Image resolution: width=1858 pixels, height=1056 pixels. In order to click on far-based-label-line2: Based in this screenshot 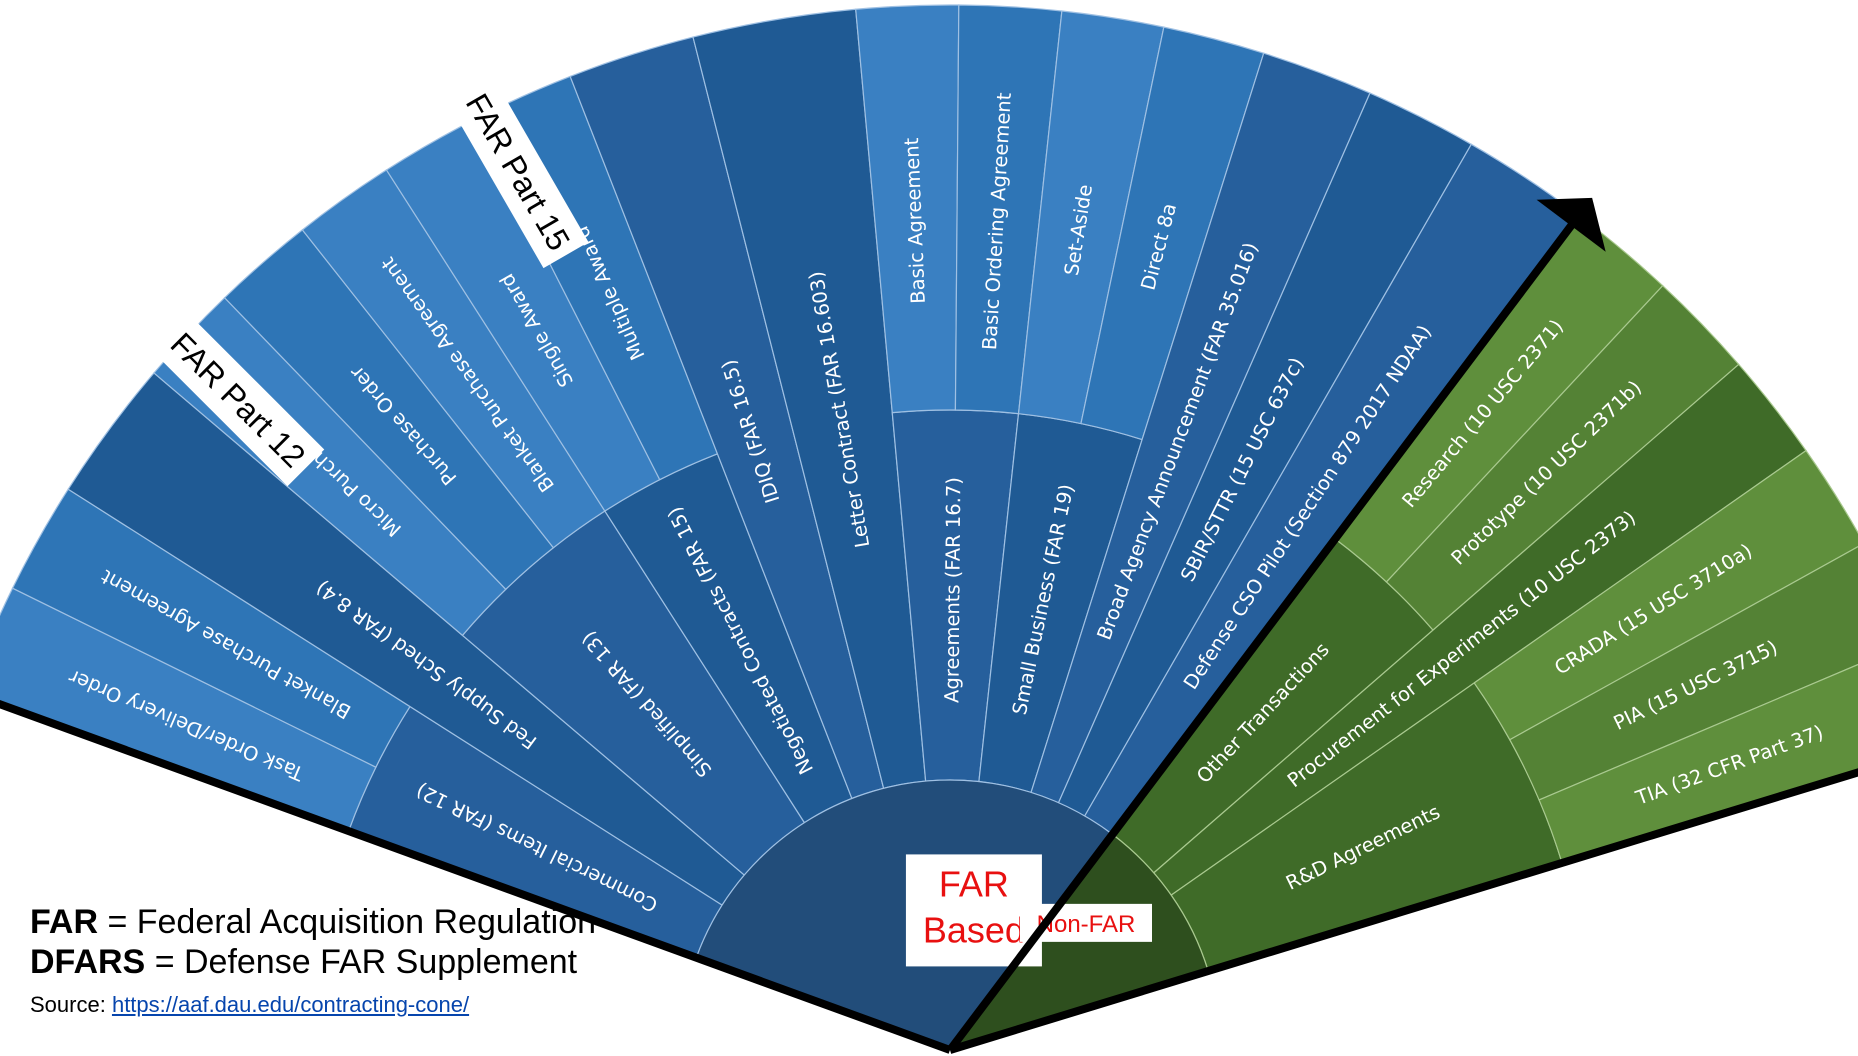, I will do `click(974, 929)`.